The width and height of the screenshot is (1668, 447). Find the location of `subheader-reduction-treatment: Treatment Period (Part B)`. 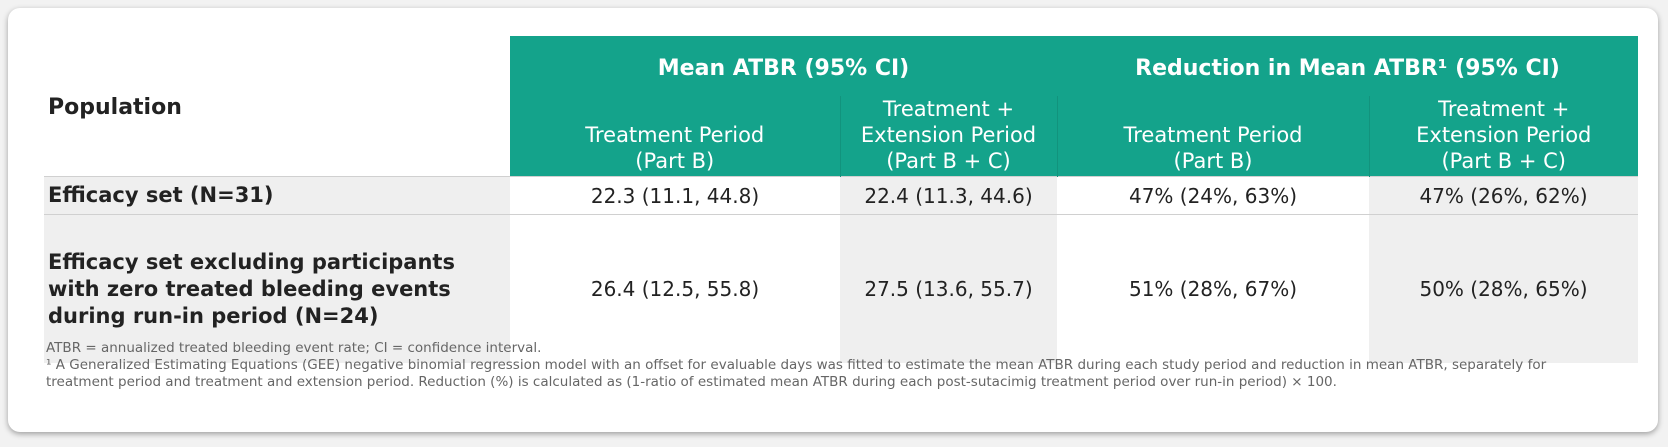

subheader-reduction-treatment: Treatment Period (Part B) is located at coordinates (1212, 136).